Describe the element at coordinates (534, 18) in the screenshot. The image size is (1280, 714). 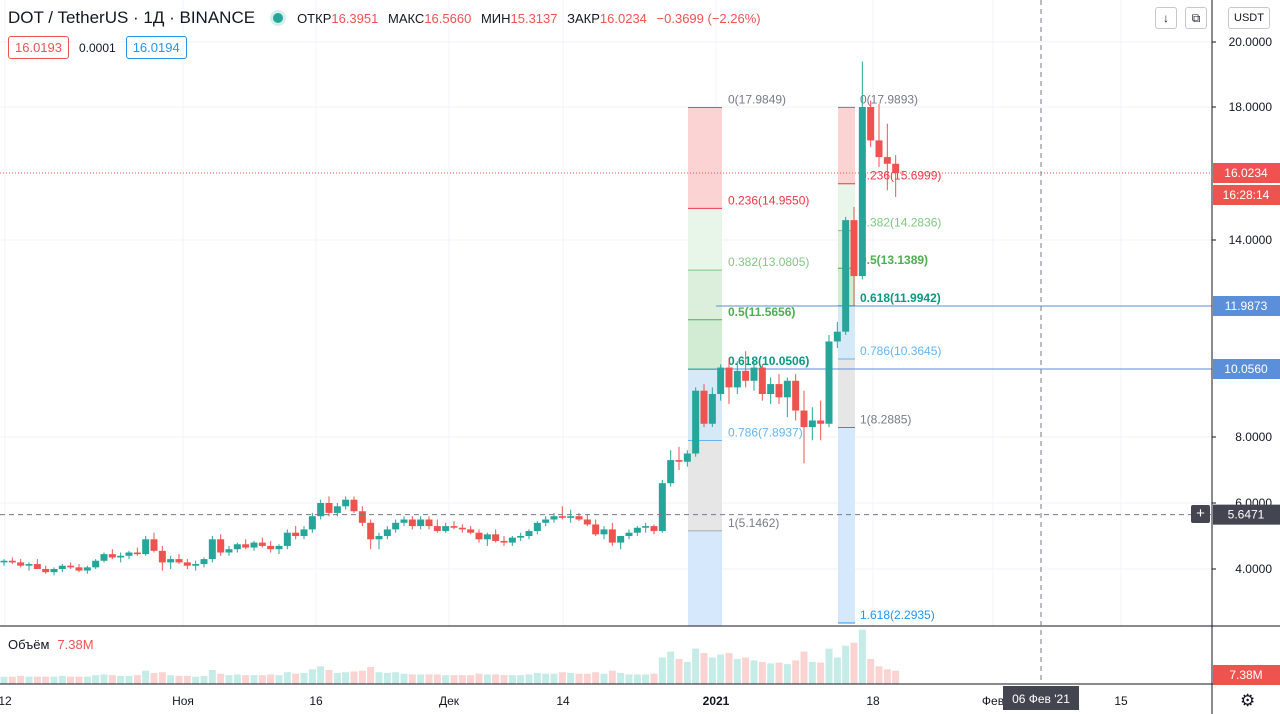
I see `low-value: 15.3137` at that location.